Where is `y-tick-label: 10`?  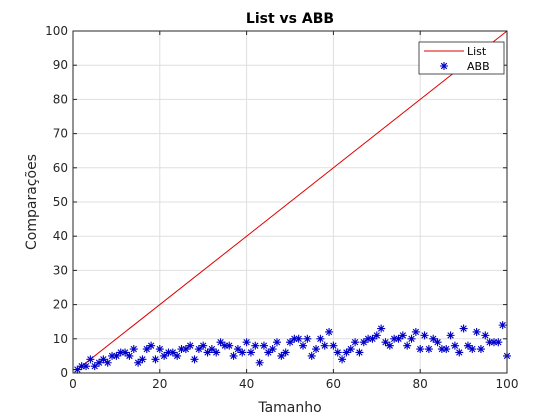
y-tick-label: 10 is located at coordinates (60, 339).